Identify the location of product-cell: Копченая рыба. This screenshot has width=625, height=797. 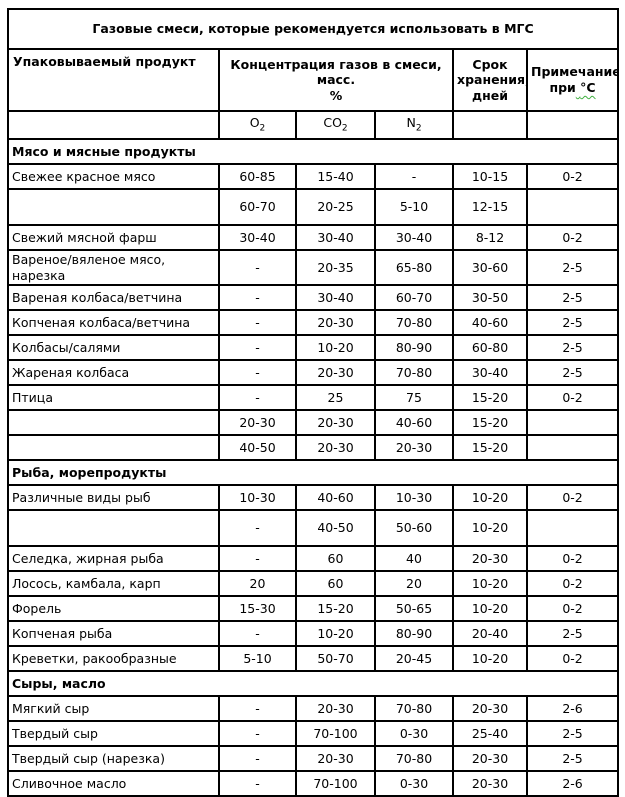
(113, 634).